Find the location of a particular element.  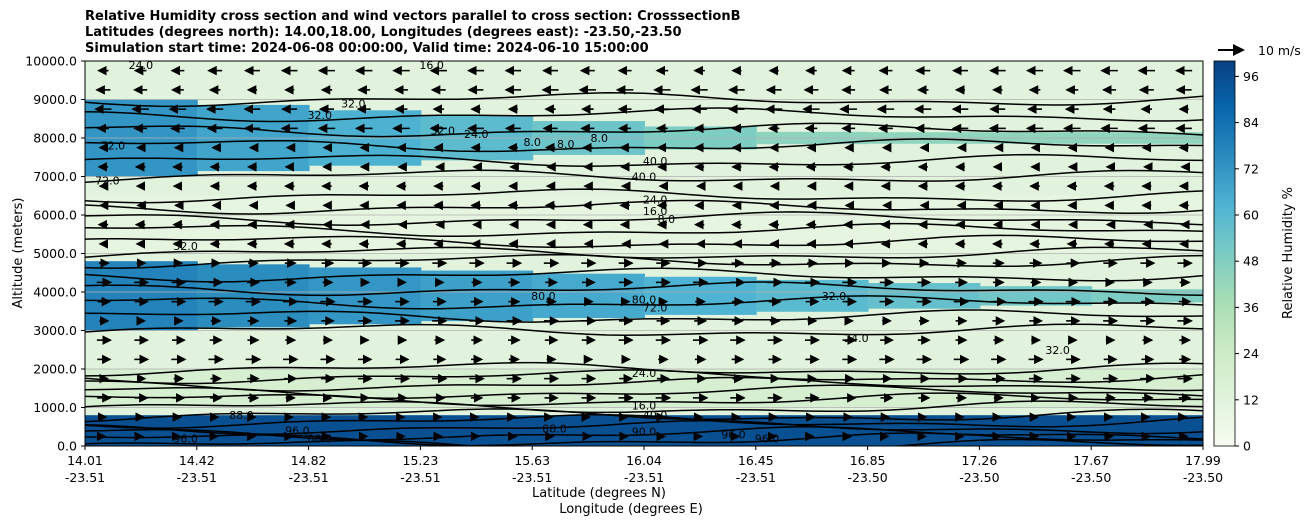

x-tick-label-lat: 15.63 is located at coordinates (532, 460).